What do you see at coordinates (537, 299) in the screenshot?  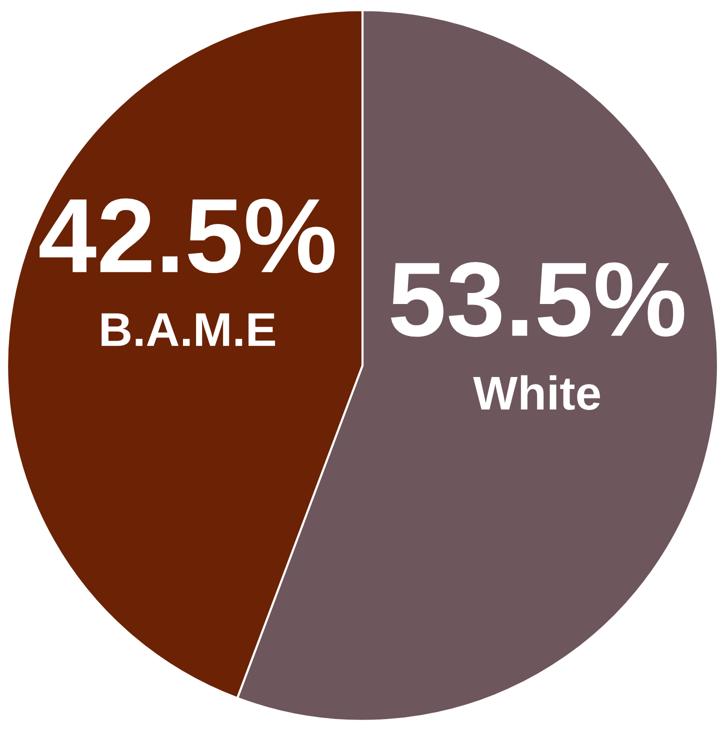 I see `data-label: 53.5%` at bounding box center [537, 299].